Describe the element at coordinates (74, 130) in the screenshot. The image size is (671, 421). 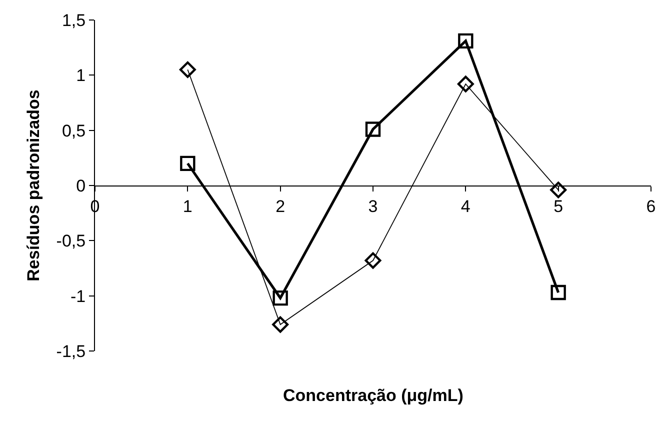
I see `y-tick-label: 0,5` at that location.